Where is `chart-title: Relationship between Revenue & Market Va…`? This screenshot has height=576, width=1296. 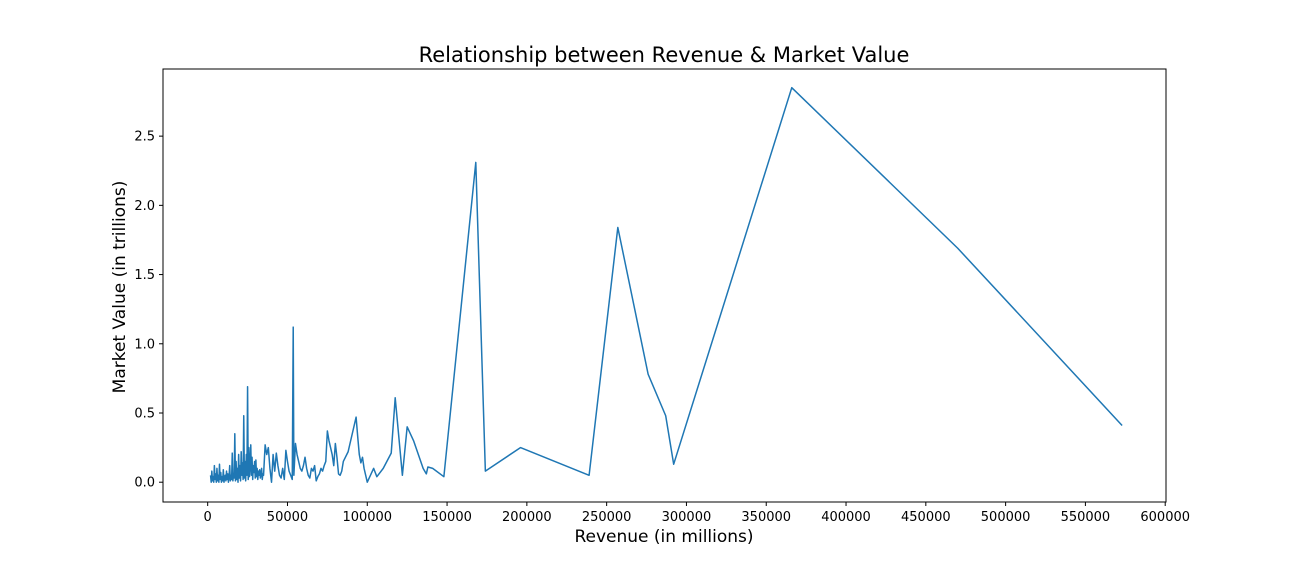 chart-title: Relationship between Revenue & Market Va… is located at coordinates (664, 55).